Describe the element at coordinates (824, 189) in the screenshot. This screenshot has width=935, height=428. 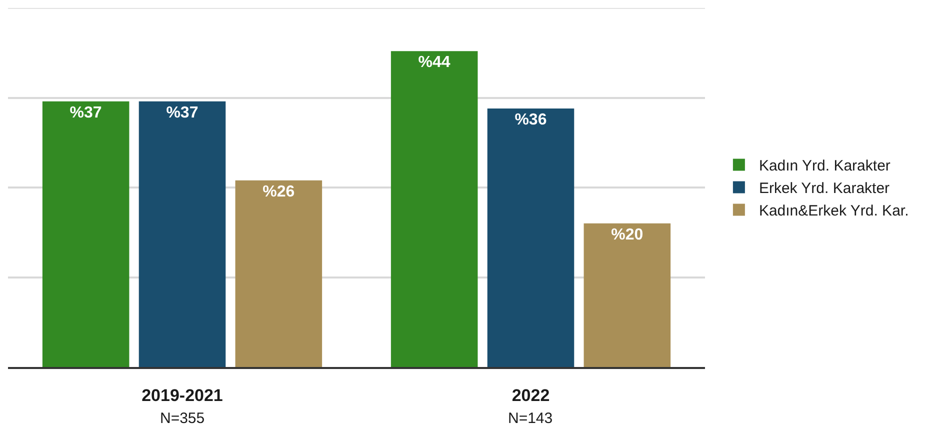
I see `legend-label: Erkek Yrd. Karakter` at that location.